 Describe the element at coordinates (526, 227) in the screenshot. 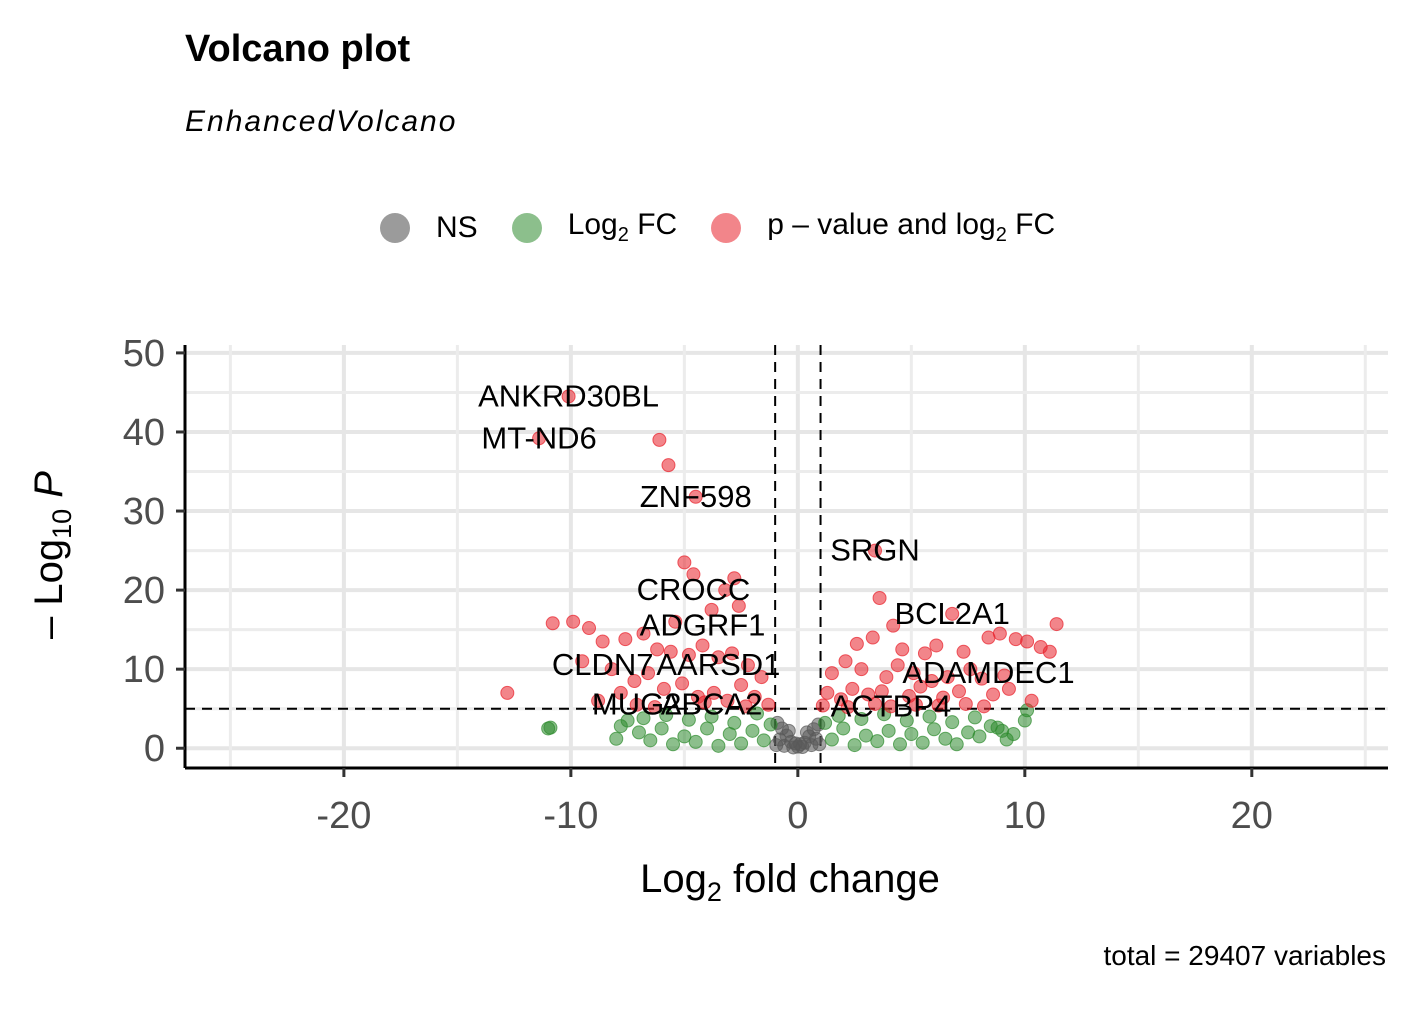

I see `legend-swatch-log2fc` at that location.